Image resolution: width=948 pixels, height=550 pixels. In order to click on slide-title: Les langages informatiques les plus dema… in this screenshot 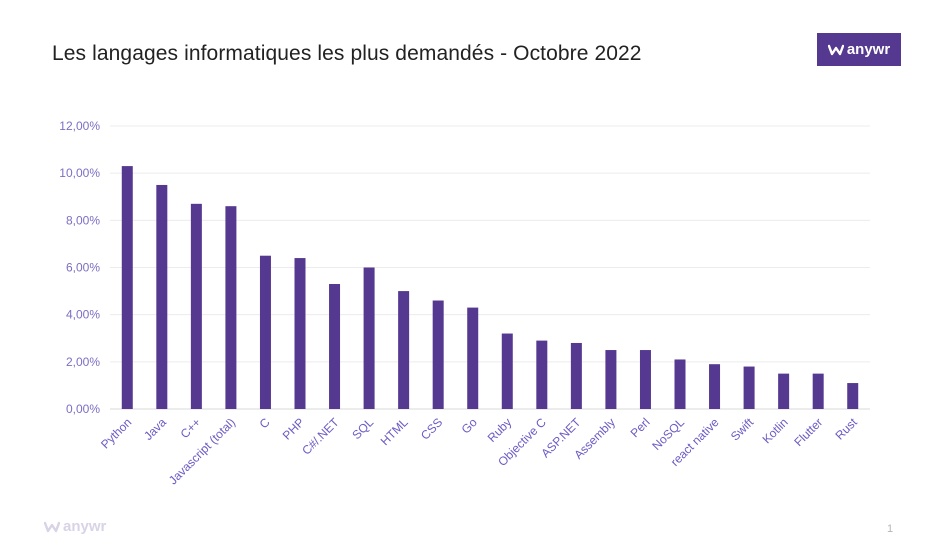, I will do `click(347, 53)`.